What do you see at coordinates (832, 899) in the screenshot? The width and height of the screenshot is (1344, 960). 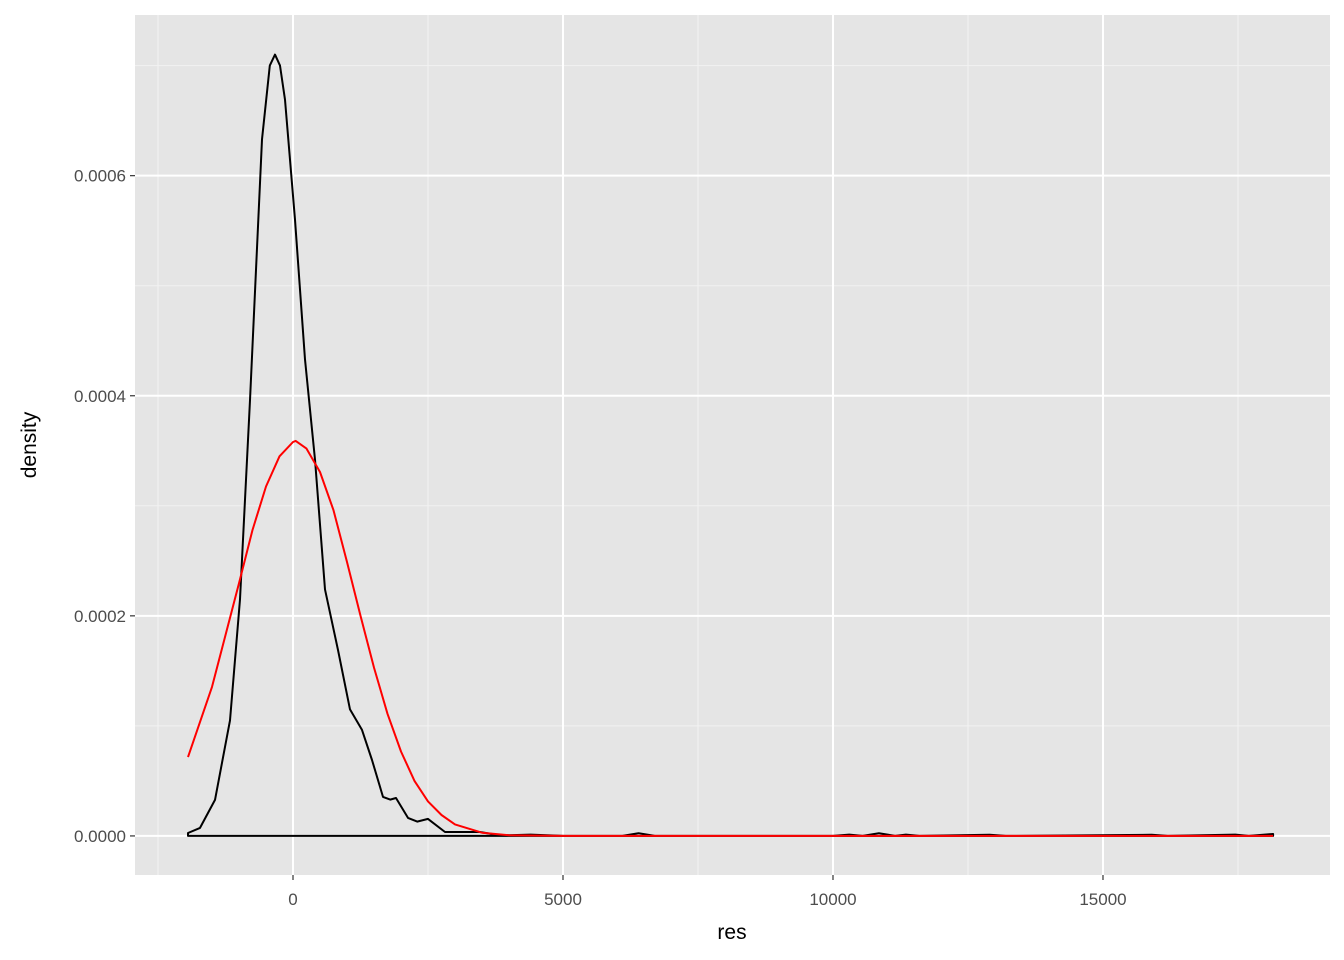 I see `x-tick-label: 10000` at bounding box center [832, 899].